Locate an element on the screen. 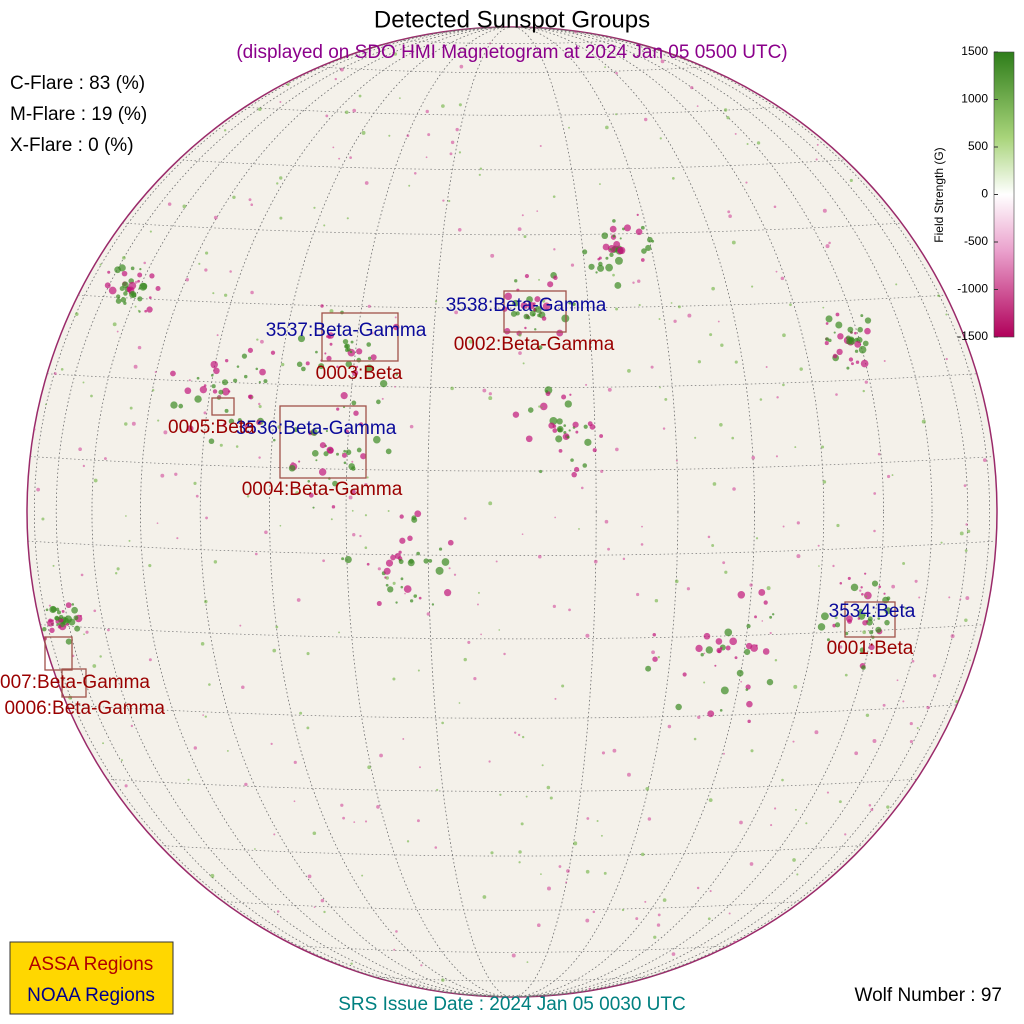 This screenshot has height=1024, width=1024. legend-box is located at coordinates (91, 978).